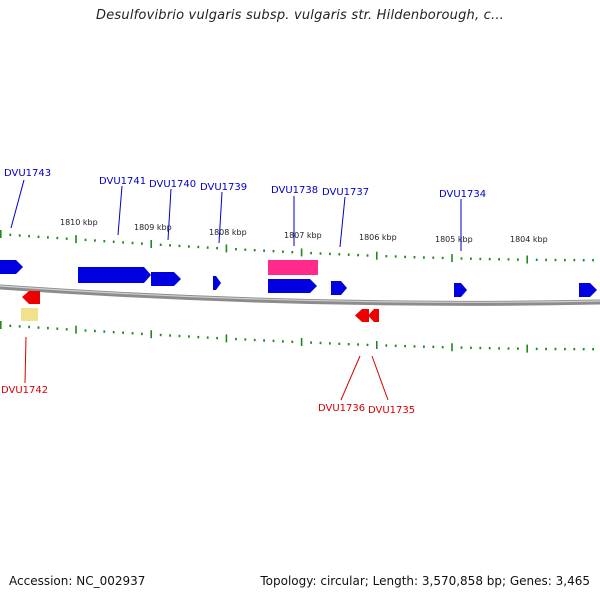 This screenshot has height=600, width=600. What do you see at coordinates (24, 390) in the screenshot?
I see `label-dvu1742: DVU1742` at bounding box center [24, 390].